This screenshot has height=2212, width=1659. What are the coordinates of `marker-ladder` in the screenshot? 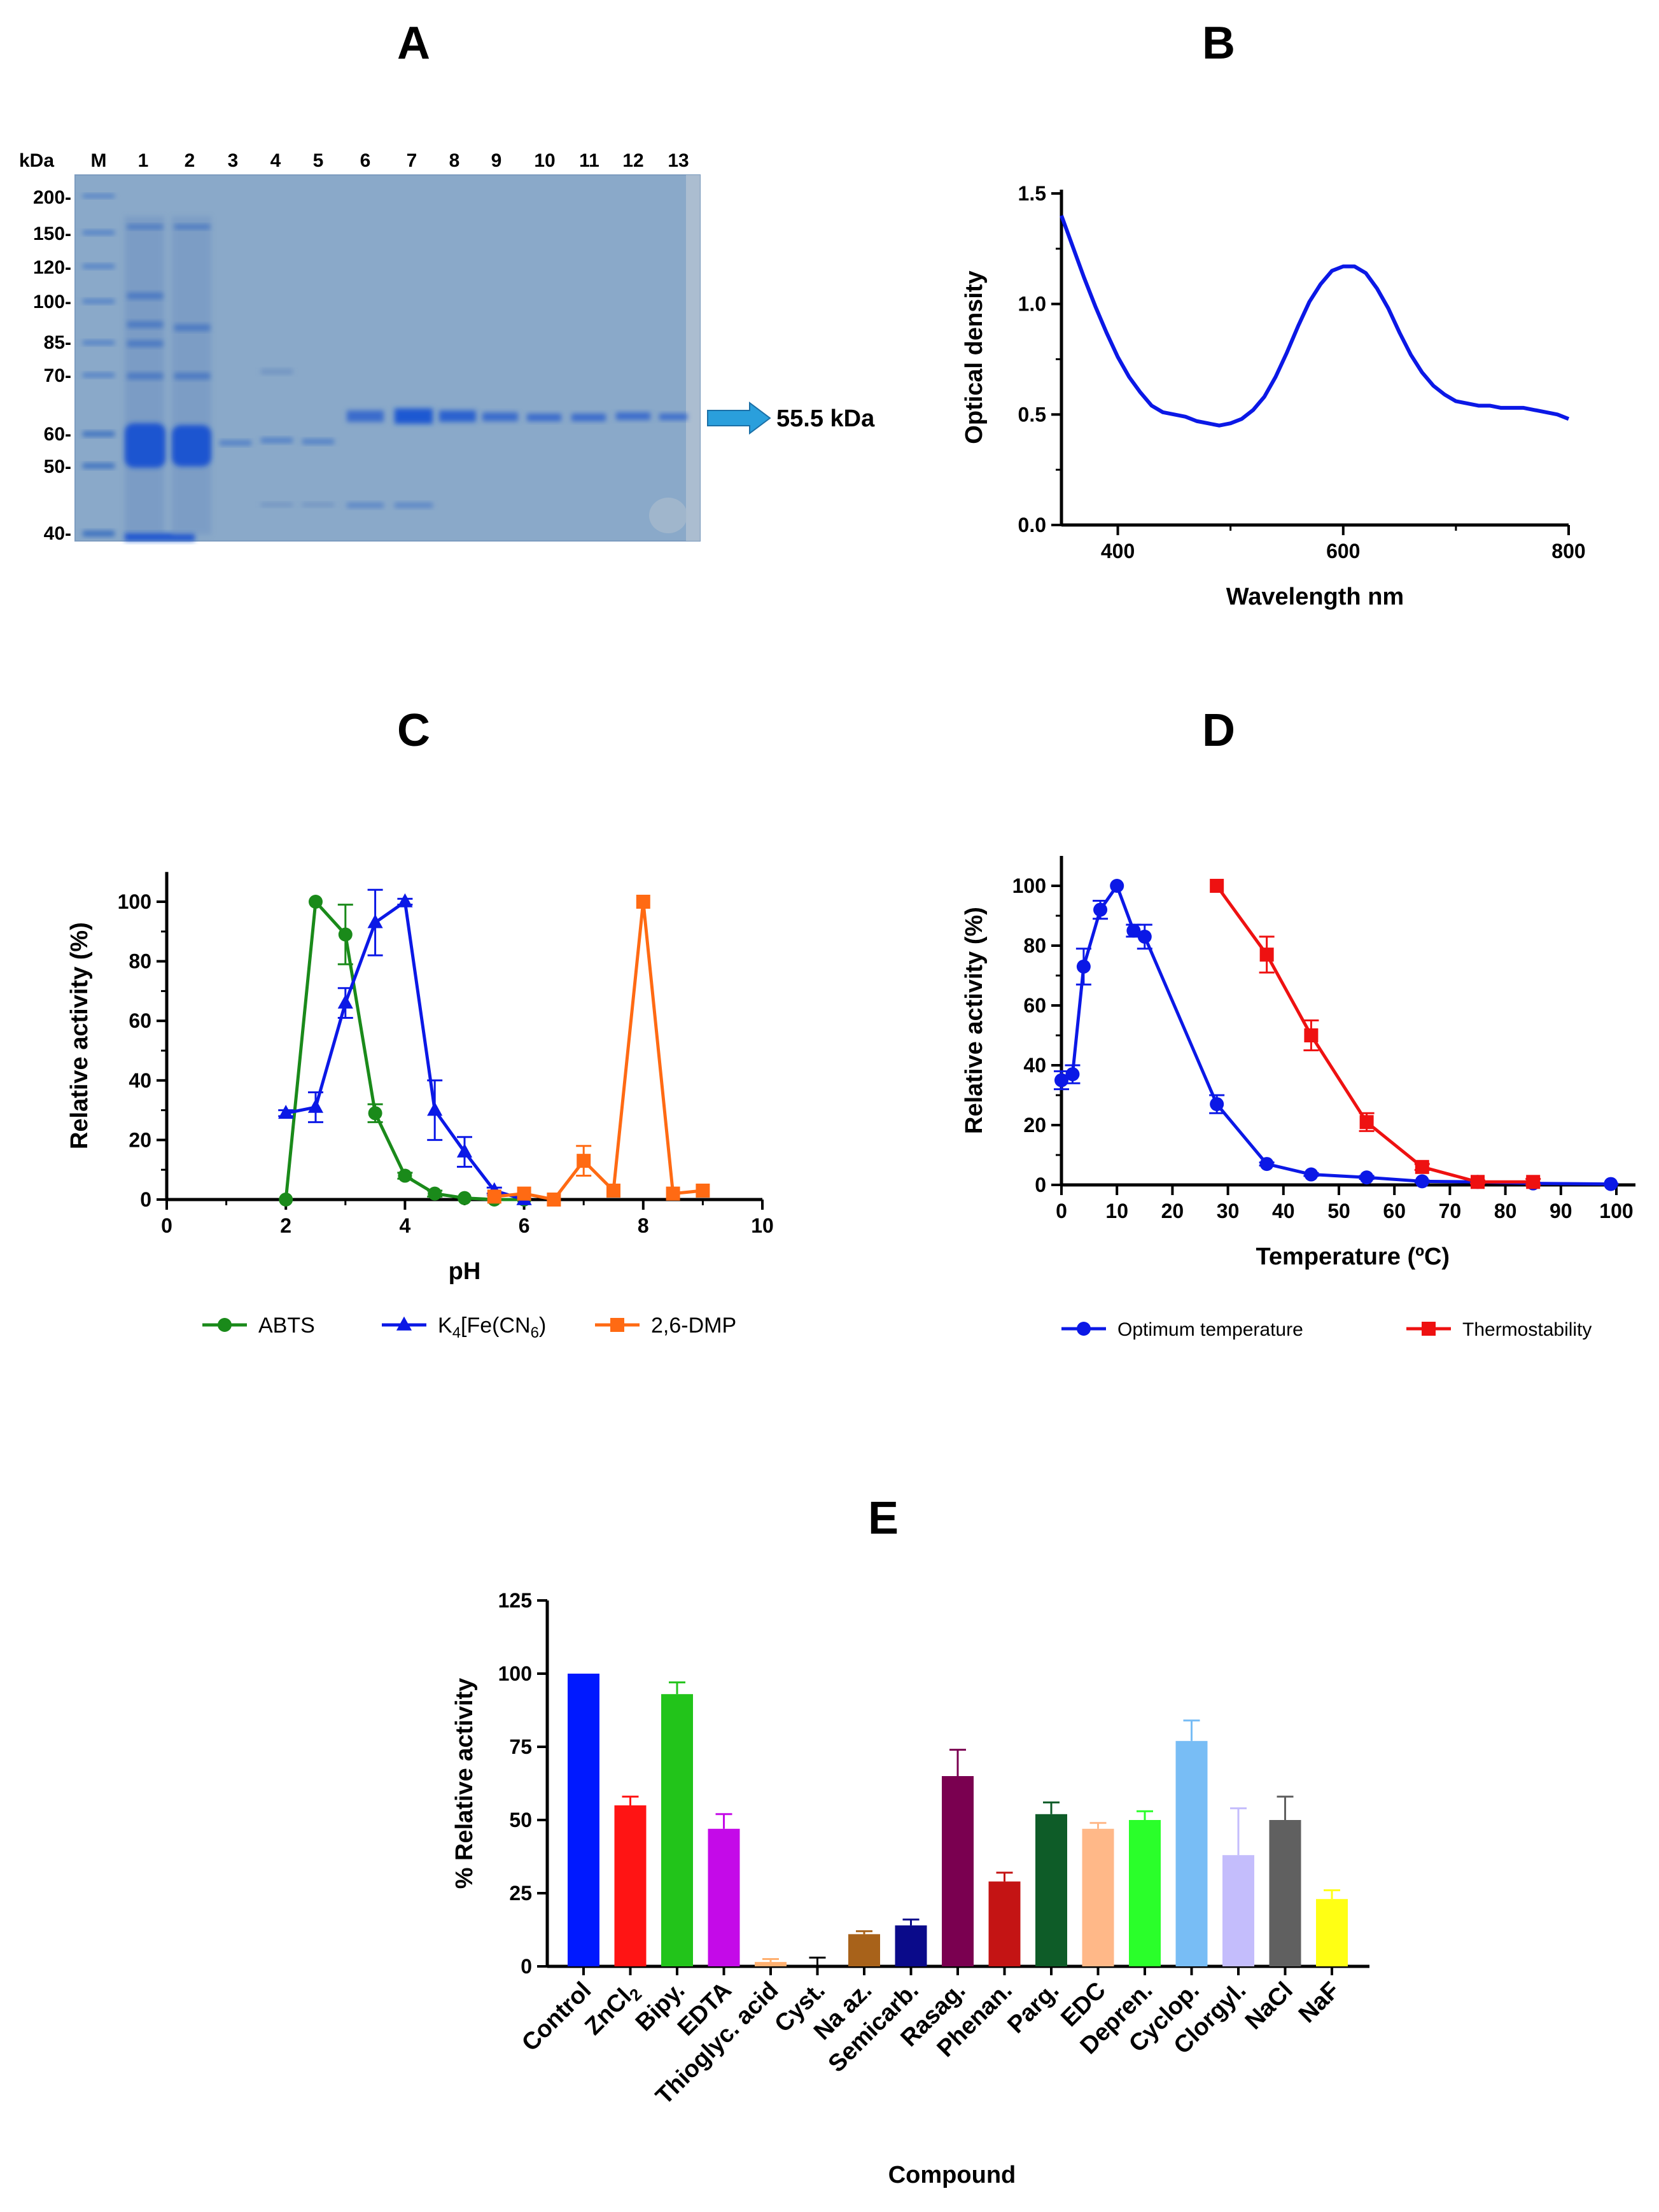 It's located at (99, 365).